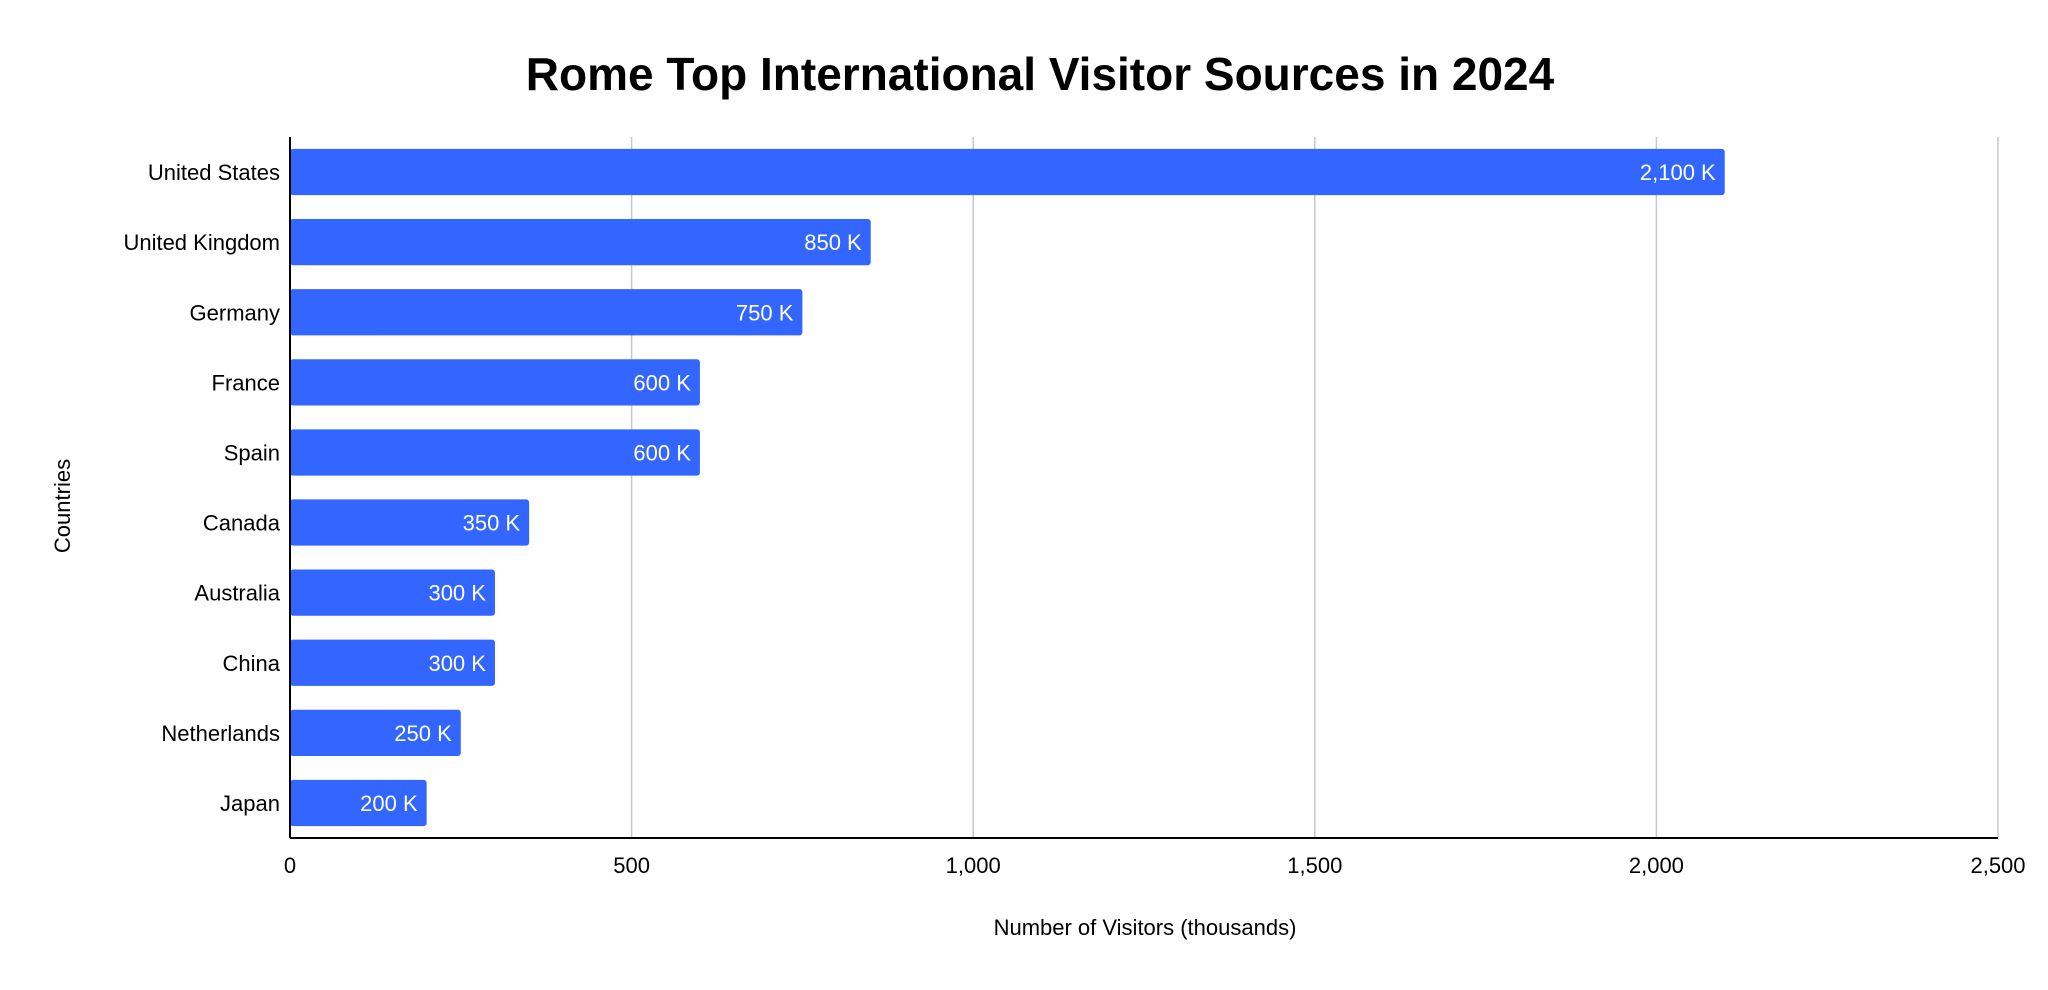  I want to click on data-label: 250 K, so click(423, 733).